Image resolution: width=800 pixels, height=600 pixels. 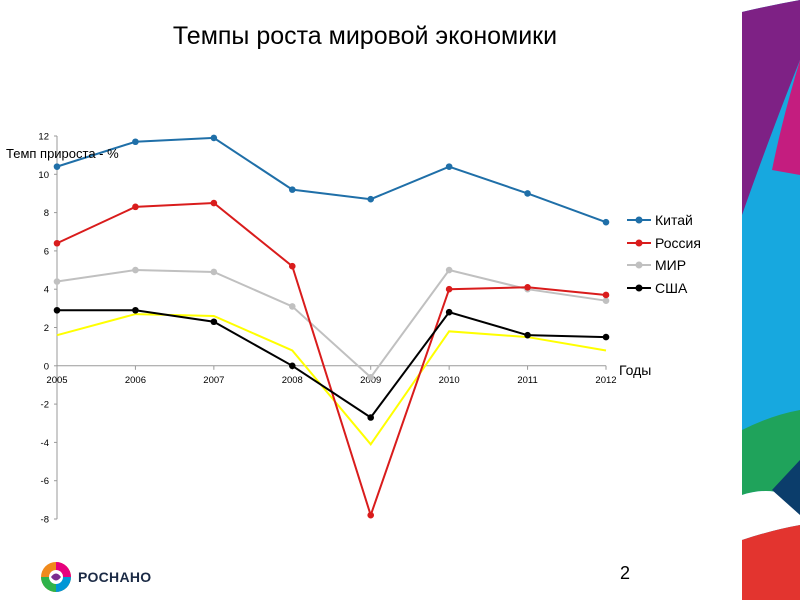 What do you see at coordinates (213, 380) in the screenshot?
I see `x-tick-label: 2007` at bounding box center [213, 380].